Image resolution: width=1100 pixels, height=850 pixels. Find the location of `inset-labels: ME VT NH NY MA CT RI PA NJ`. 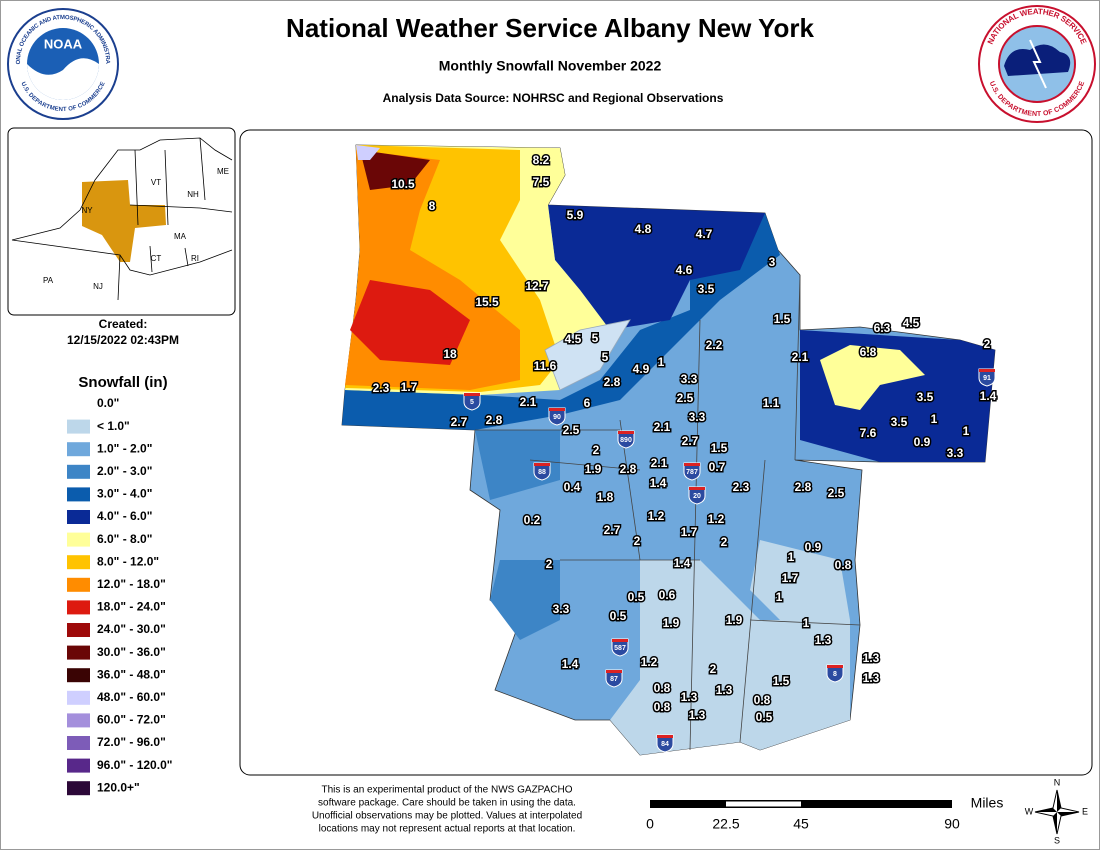

inset-labels: ME VT NH NY MA CT RI PA NJ is located at coordinates (136, 229).